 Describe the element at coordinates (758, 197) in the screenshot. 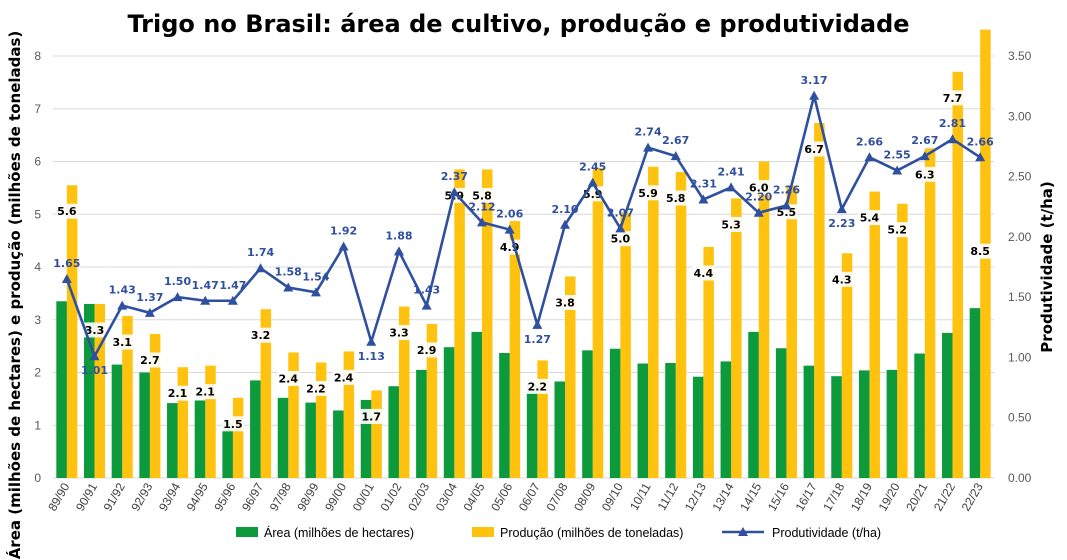

I see `produtividade-data-label: 2.20` at that location.